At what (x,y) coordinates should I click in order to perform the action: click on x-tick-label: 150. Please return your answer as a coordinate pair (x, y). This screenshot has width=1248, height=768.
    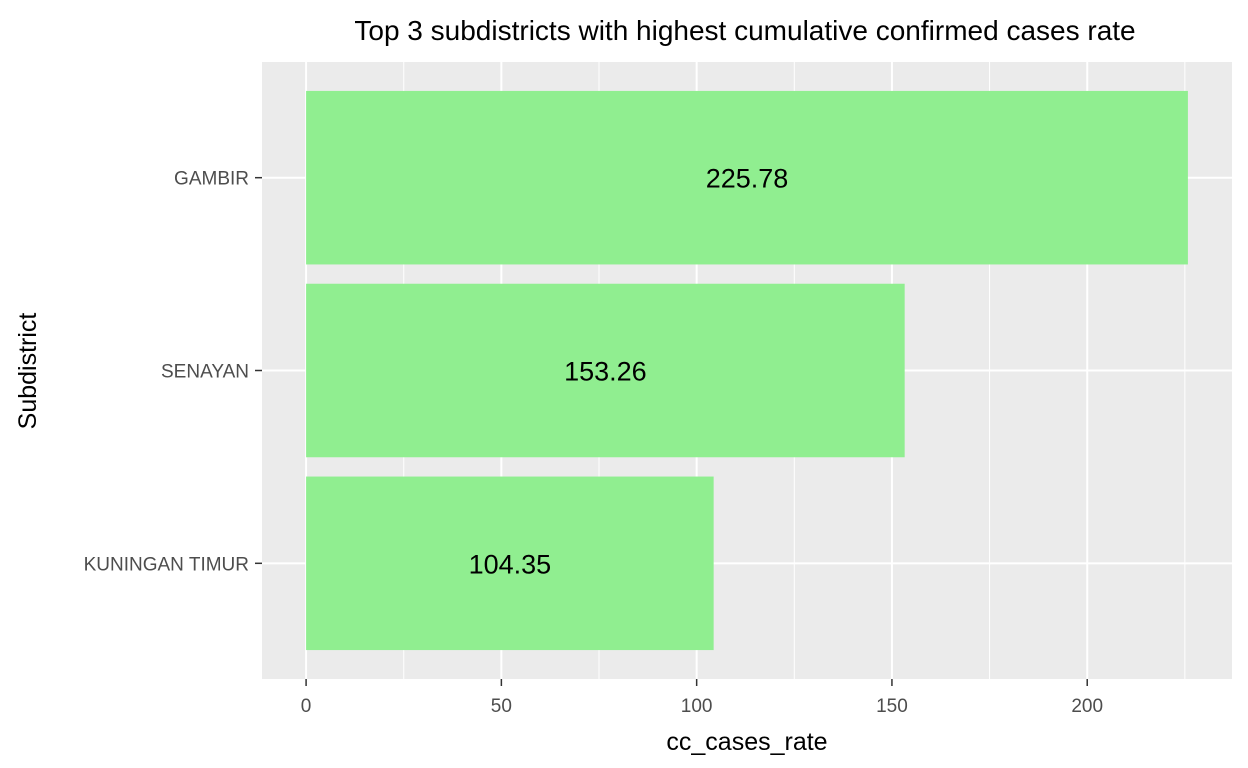
    Looking at the image, I should click on (892, 706).